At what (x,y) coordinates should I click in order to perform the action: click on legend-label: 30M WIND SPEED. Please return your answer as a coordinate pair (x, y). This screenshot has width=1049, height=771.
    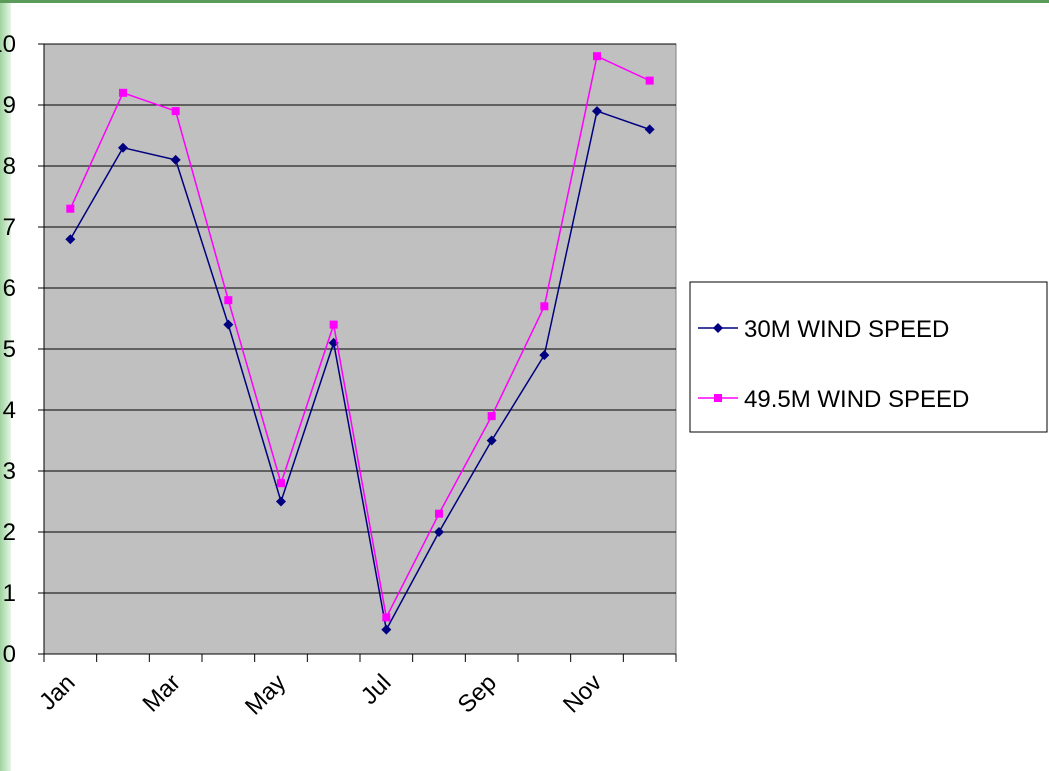
    Looking at the image, I should click on (846, 329).